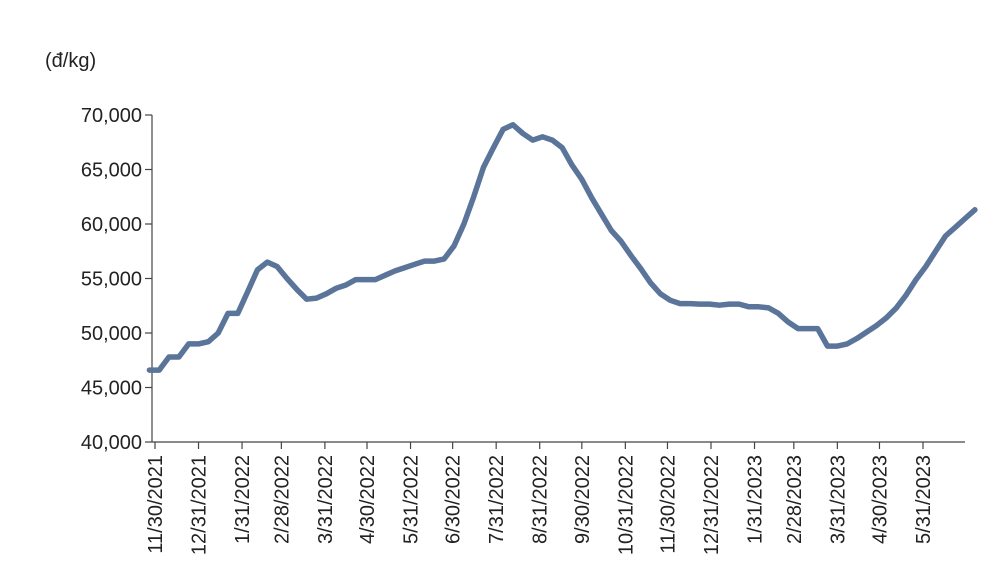 This screenshot has width=1000, height=583. Describe the element at coordinates (668, 504) in the screenshot. I see `x-tick-label: 11/30/2022` at that location.